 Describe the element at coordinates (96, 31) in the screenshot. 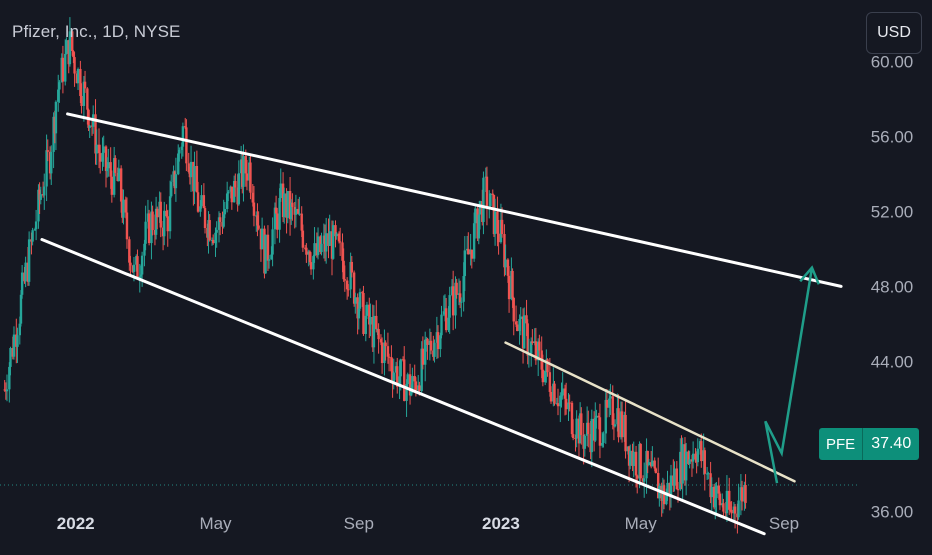

I see `chart-title: Pfizer, Inc., 1D, NYSE` at that location.